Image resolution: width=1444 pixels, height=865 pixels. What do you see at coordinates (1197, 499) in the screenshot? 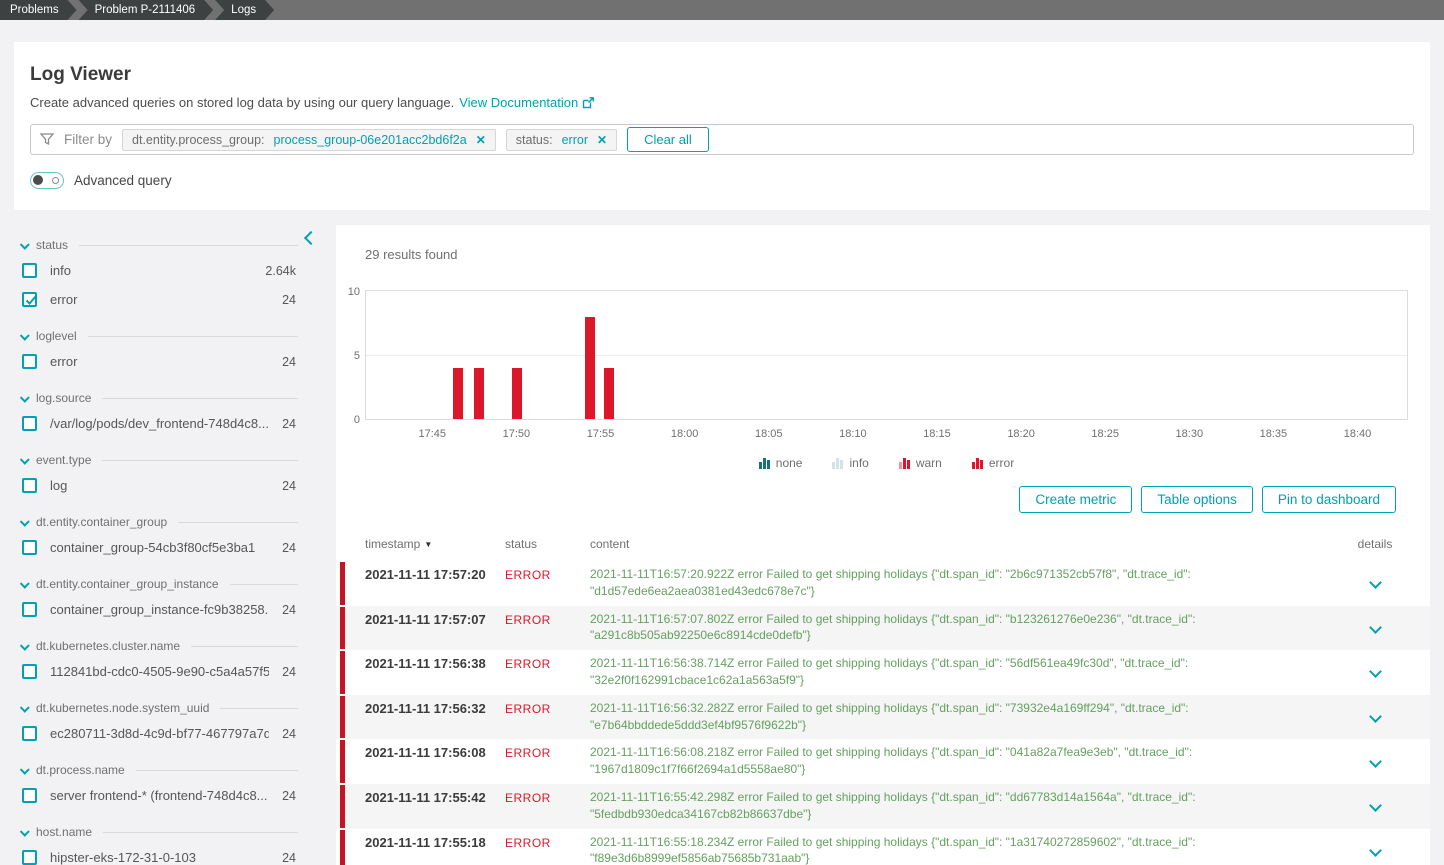
I see `action-button: Table options` at bounding box center [1197, 499].